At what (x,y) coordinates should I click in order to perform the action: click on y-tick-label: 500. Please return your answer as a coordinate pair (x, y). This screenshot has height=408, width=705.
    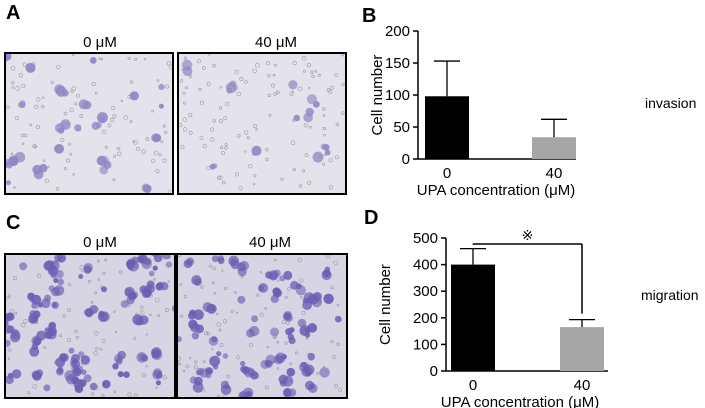
    Looking at the image, I should click on (425, 238).